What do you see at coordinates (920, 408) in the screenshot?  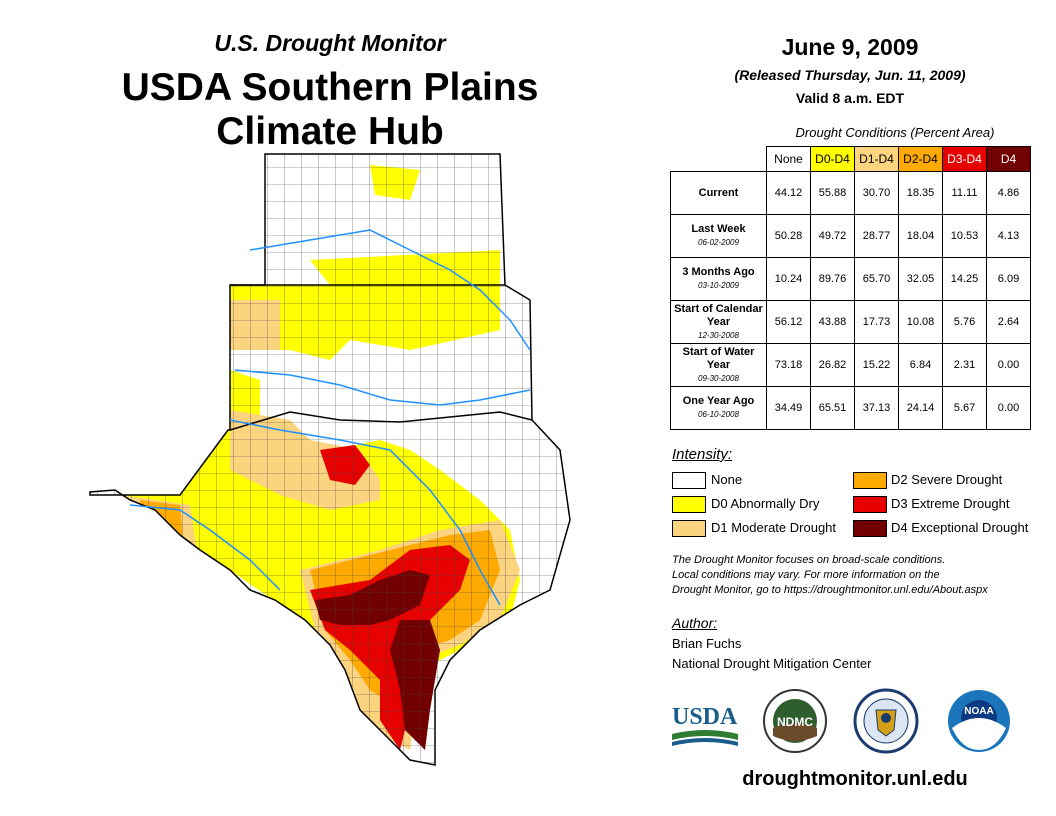 I see `table-cell: 24.14` at bounding box center [920, 408].